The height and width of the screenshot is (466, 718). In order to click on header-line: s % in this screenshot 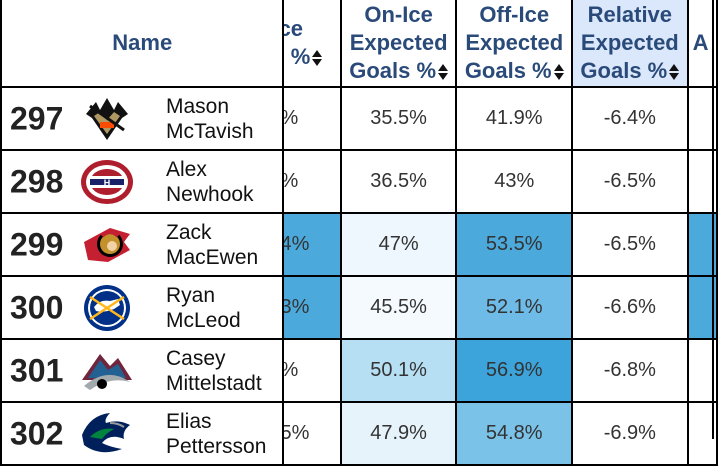, I will do `click(297, 56)`.